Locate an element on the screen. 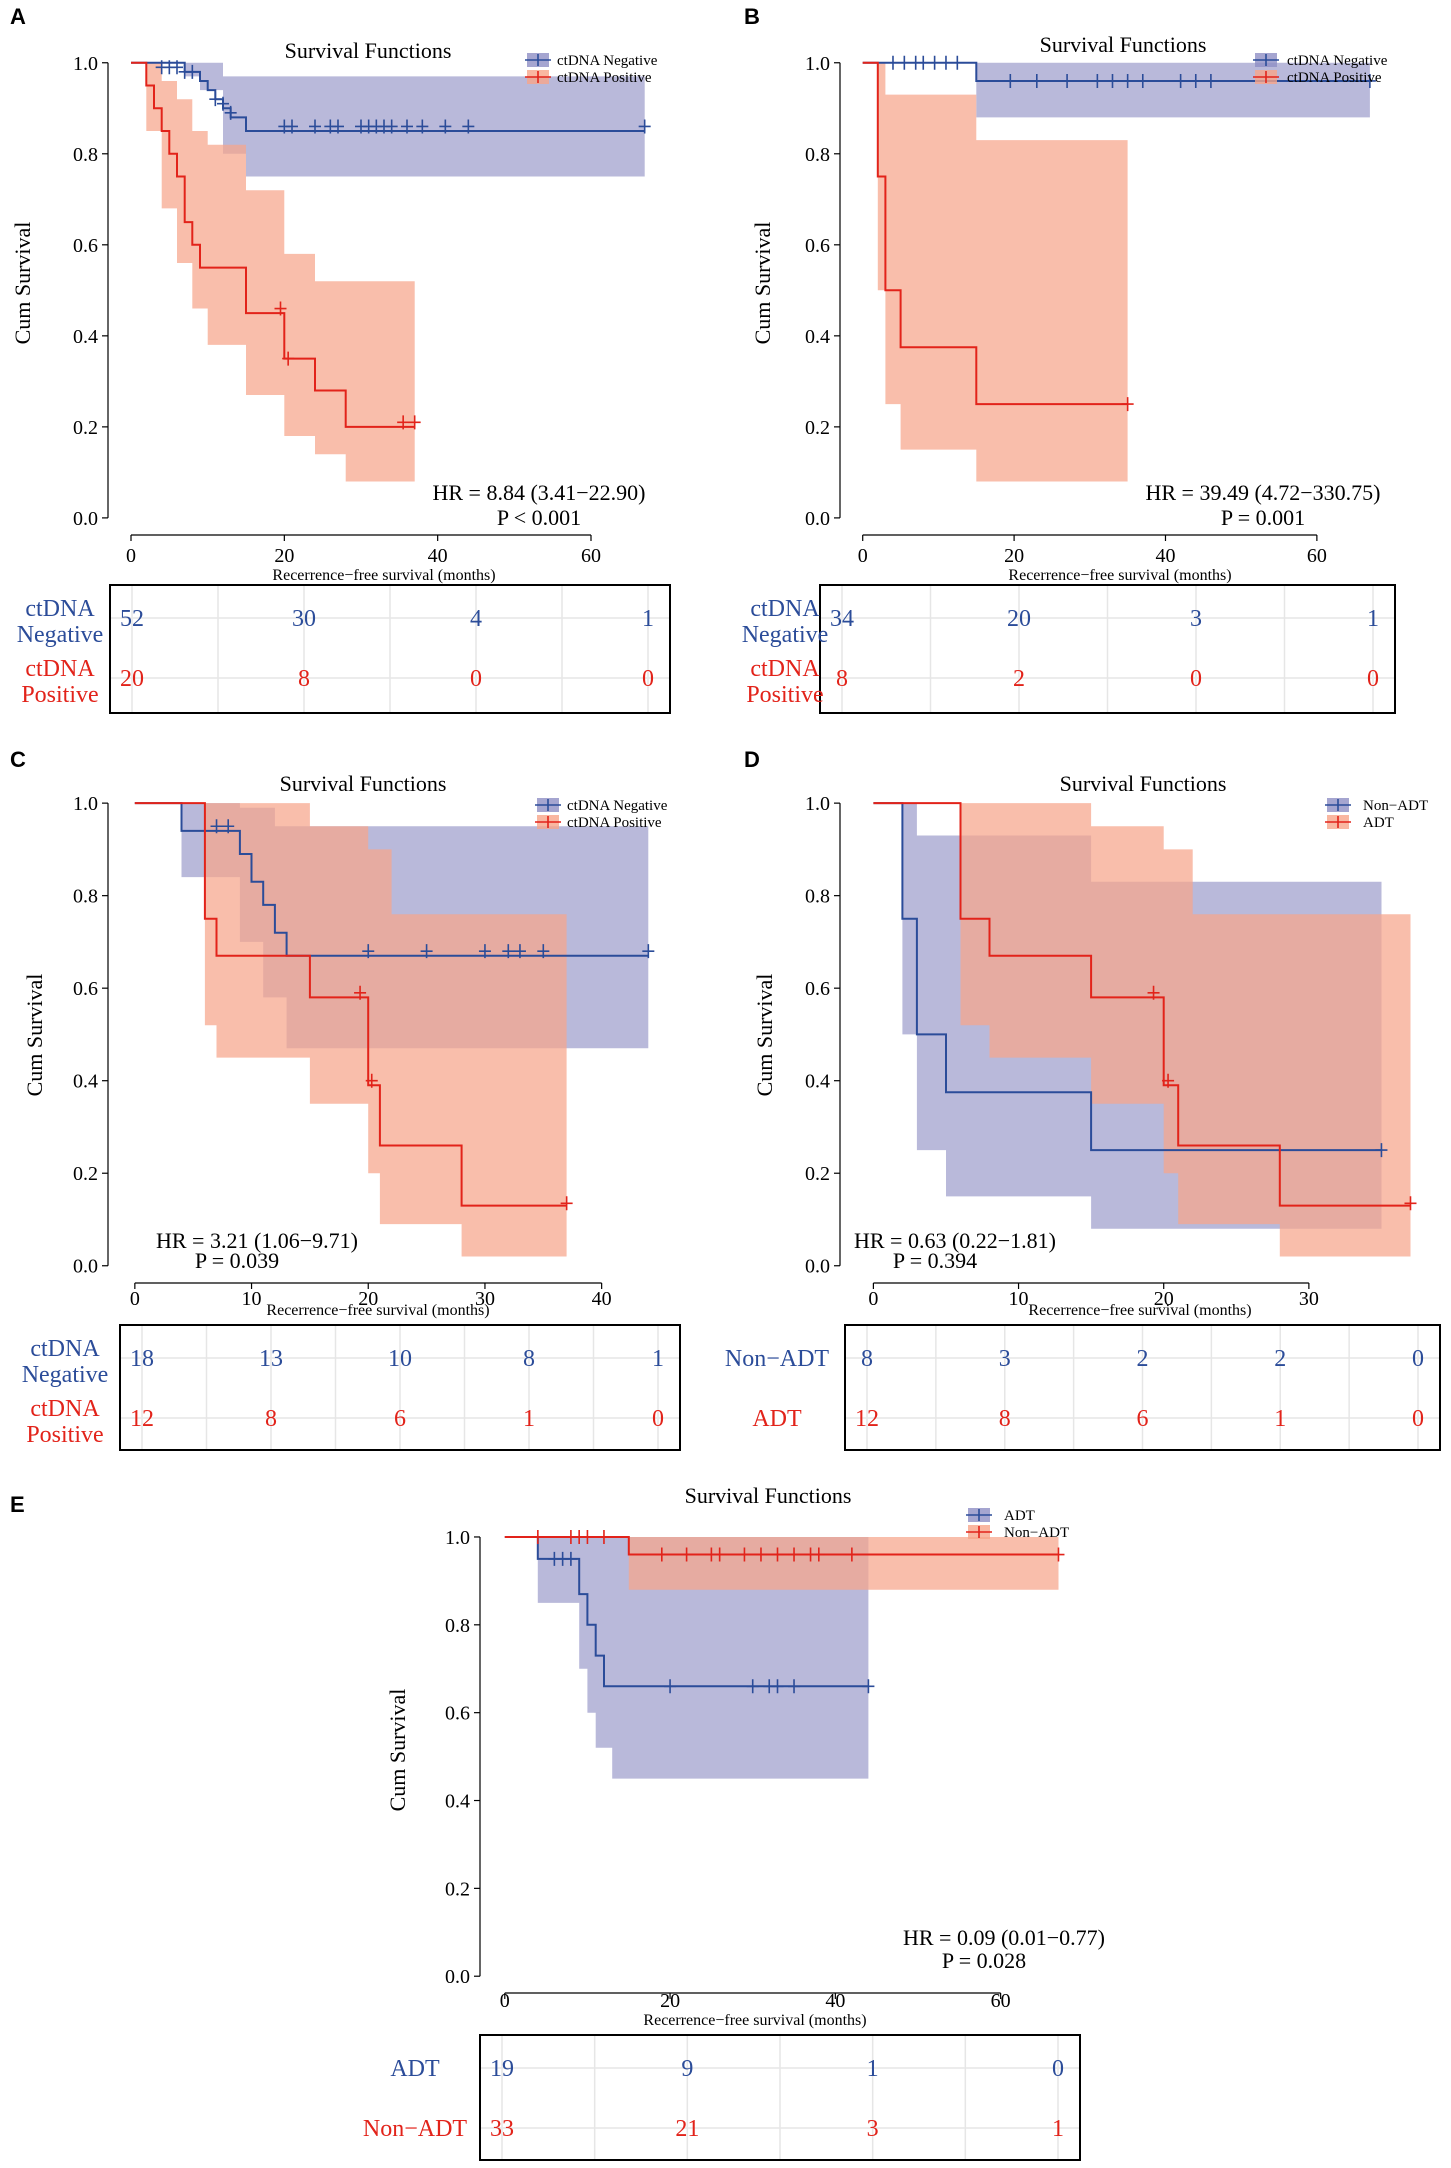 The height and width of the screenshot is (2168, 1451). risk-table-cell: 19 is located at coordinates (502, 2069).